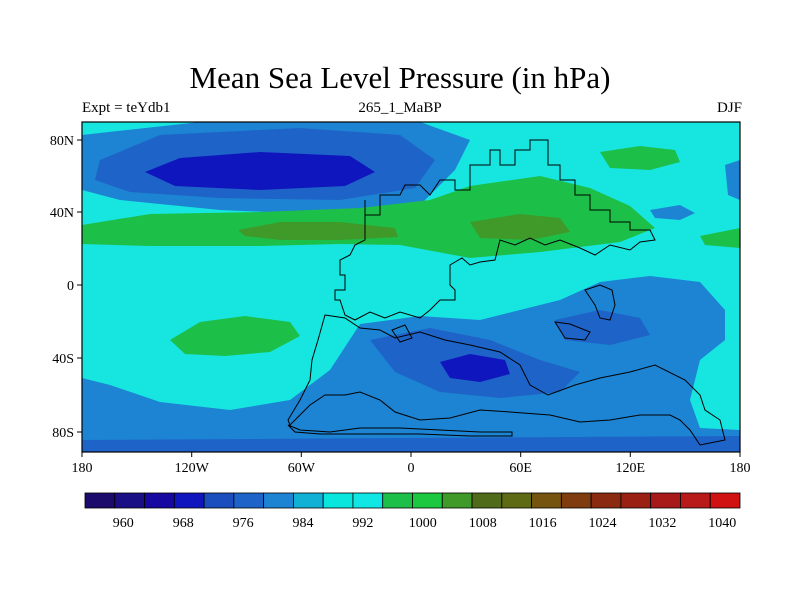  What do you see at coordinates (672, 212) in the screenshot?
I see `siberia-low` at bounding box center [672, 212].